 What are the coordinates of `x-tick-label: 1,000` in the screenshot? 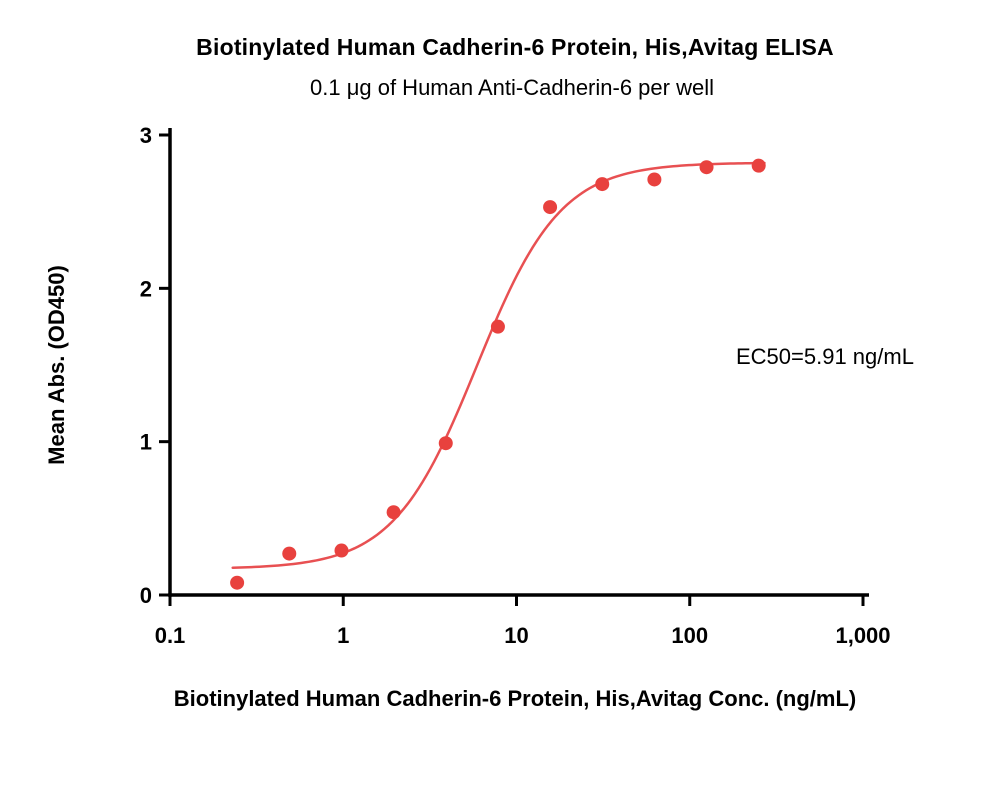 It's located at (862, 635).